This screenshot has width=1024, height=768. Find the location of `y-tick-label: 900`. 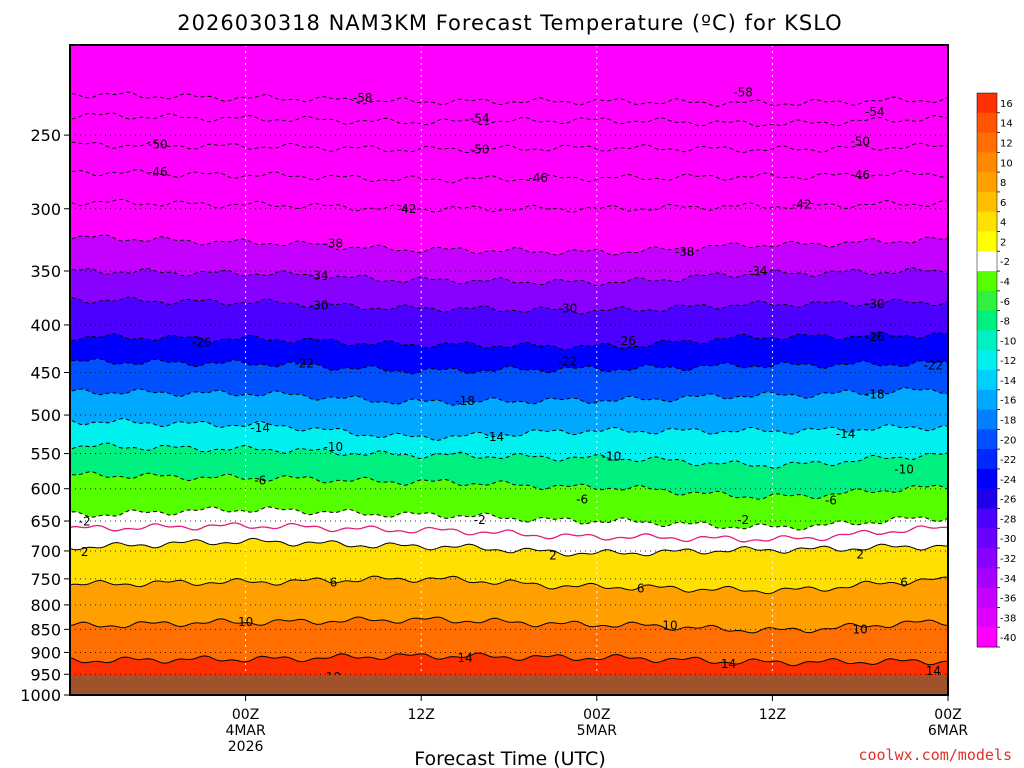

y-tick-label: 900 is located at coordinates (45, 652).